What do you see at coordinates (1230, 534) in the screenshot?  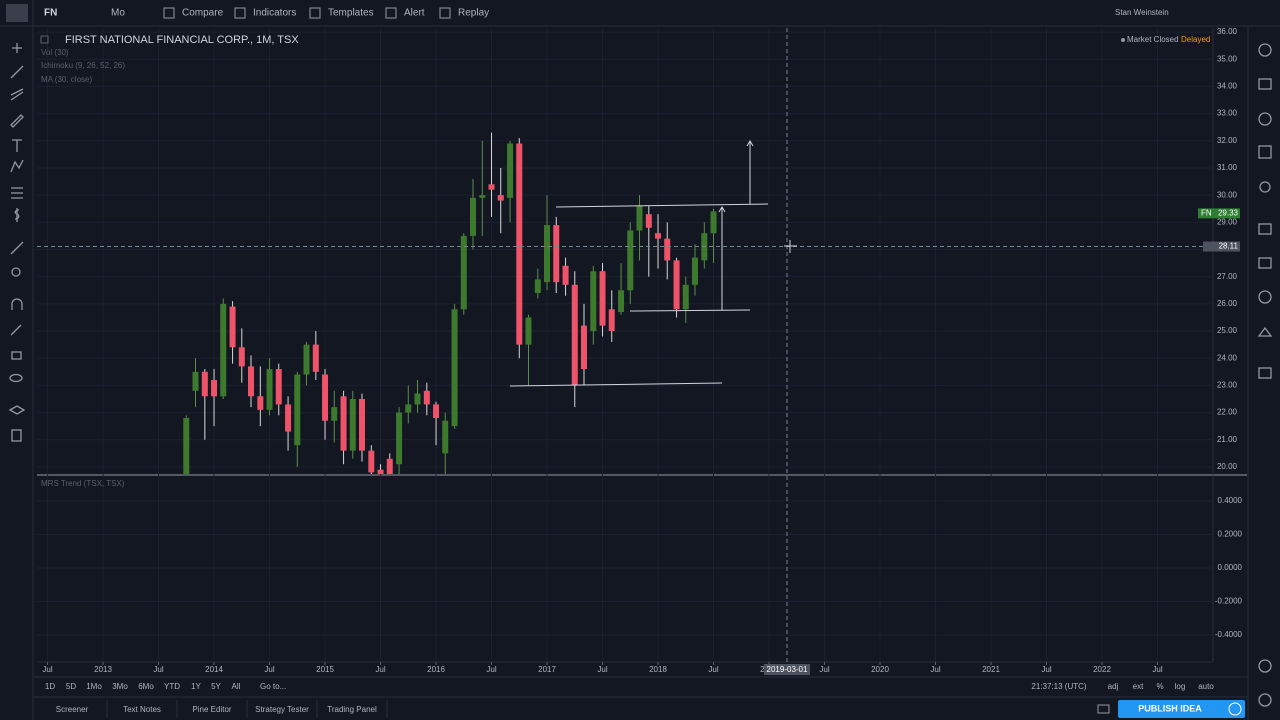 I see `y-tick-label: 0.2000` at bounding box center [1230, 534].